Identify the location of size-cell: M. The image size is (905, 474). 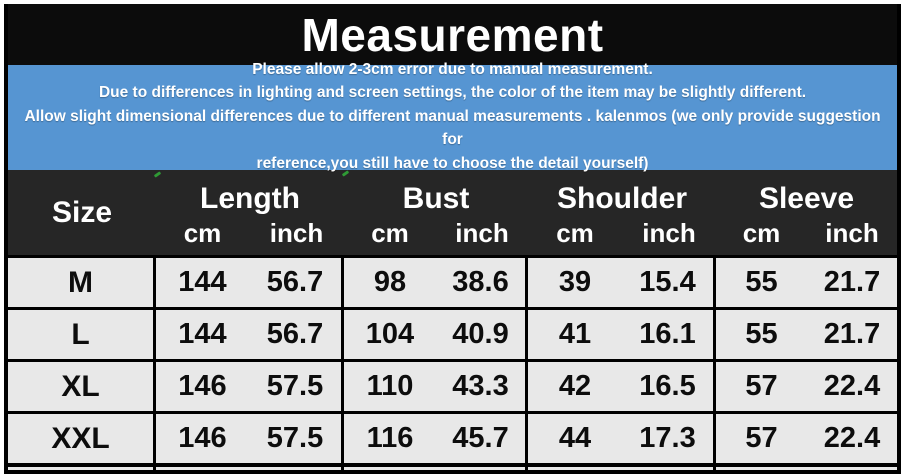
(82, 282).